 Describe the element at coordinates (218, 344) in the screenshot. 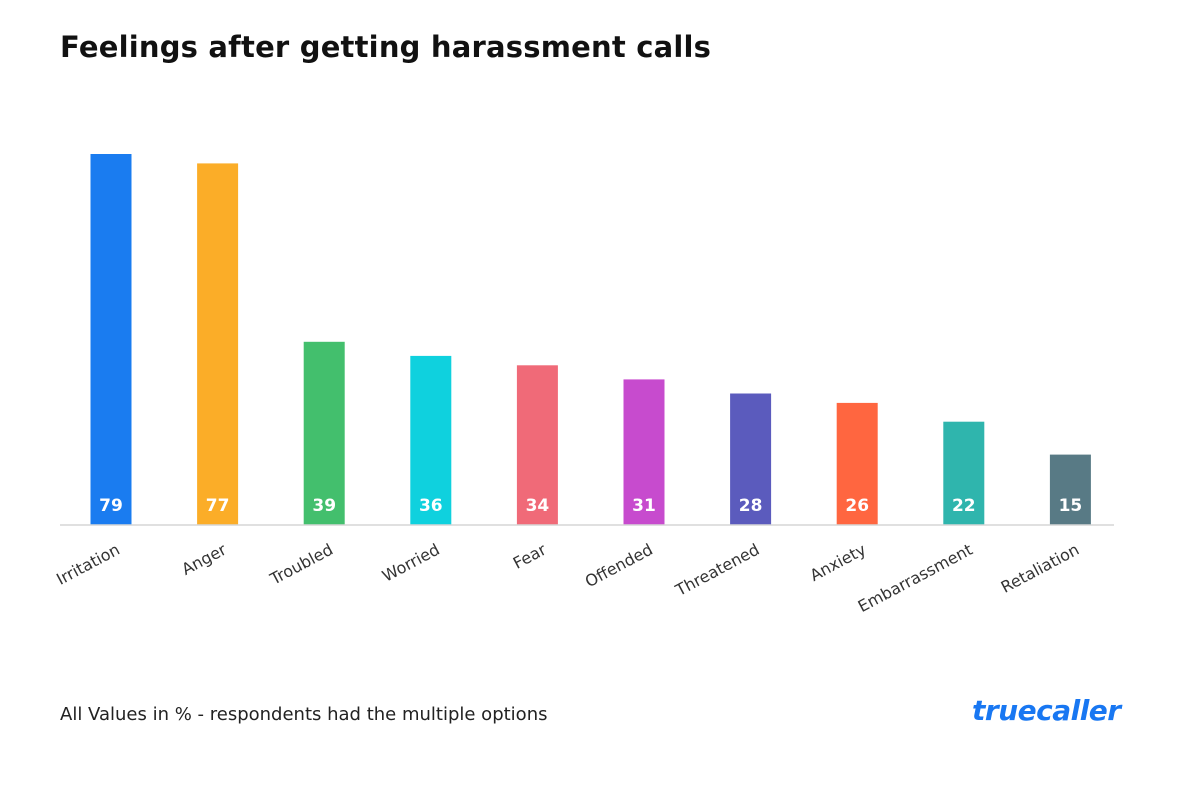

I see `bar-anger` at that location.